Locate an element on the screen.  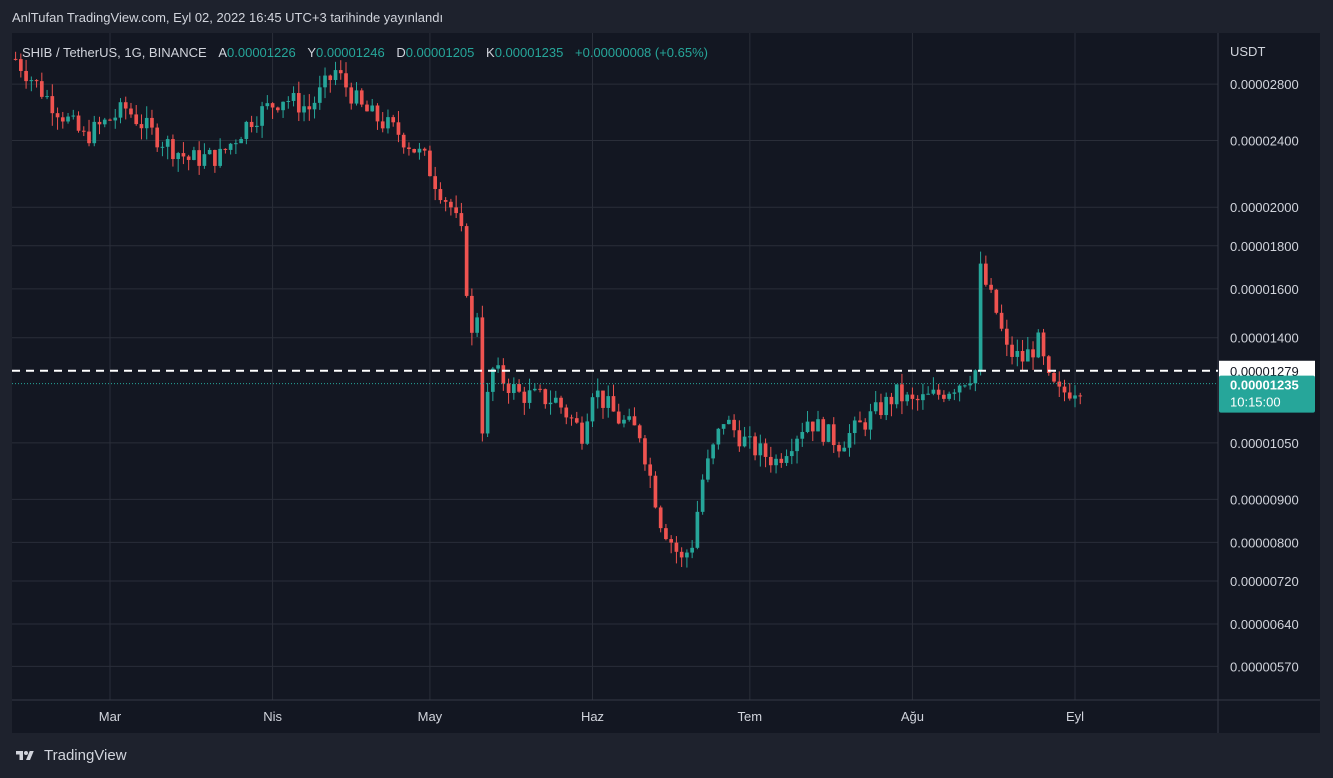
price-axis-currency: USDT is located at coordinates (1247, 51).